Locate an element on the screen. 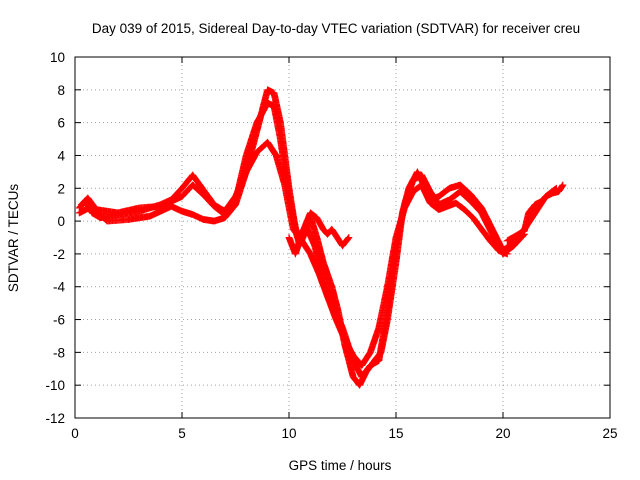 The width and height of the screenshot is (640, 480). y-tick-label: 4 is located at coordinates (61, 155).